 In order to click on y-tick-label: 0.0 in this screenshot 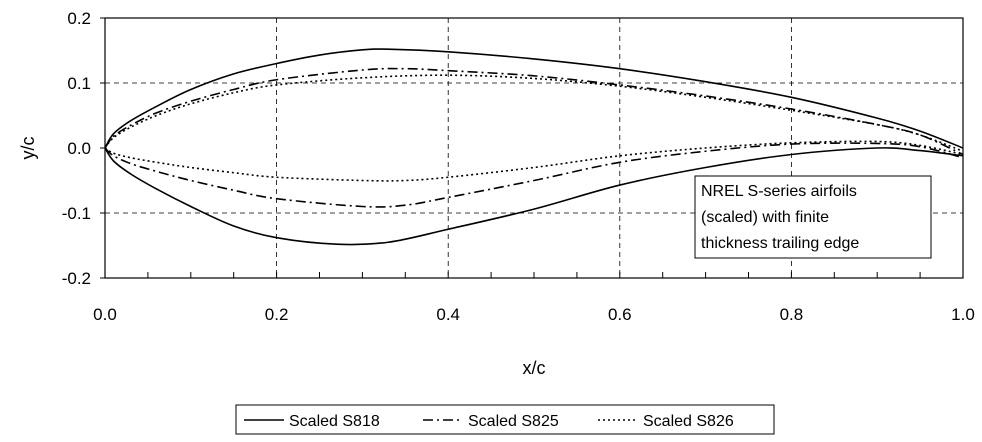, I will do `click(79, 148)`.